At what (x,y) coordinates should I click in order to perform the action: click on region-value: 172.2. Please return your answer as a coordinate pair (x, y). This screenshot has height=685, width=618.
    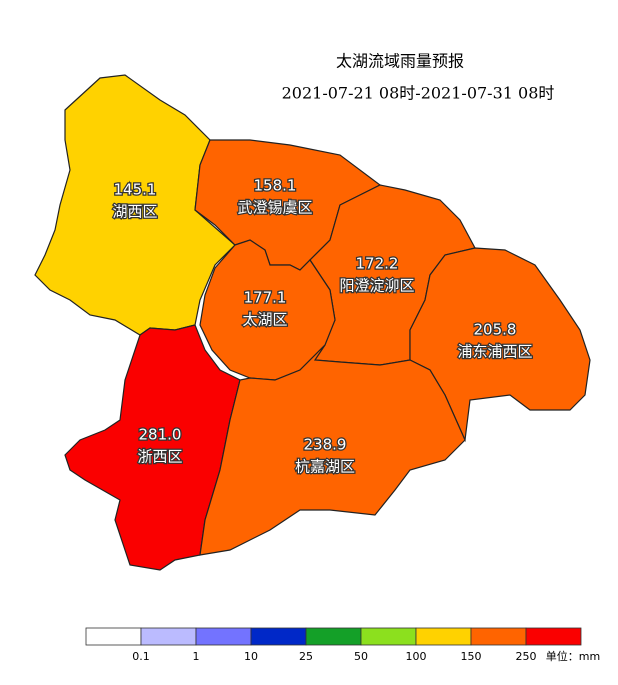
    Looking at the image, I should click on (377, 264).